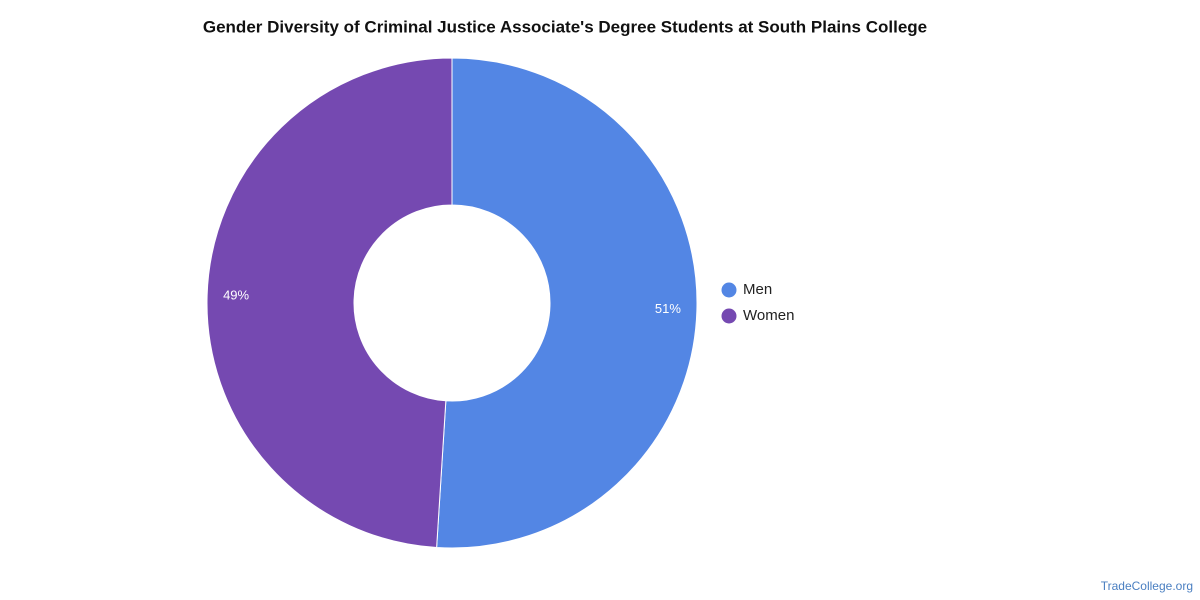  Describe the element at coordinates (668, 308) in the screenshot. I see `value-label: 51%` at that location.